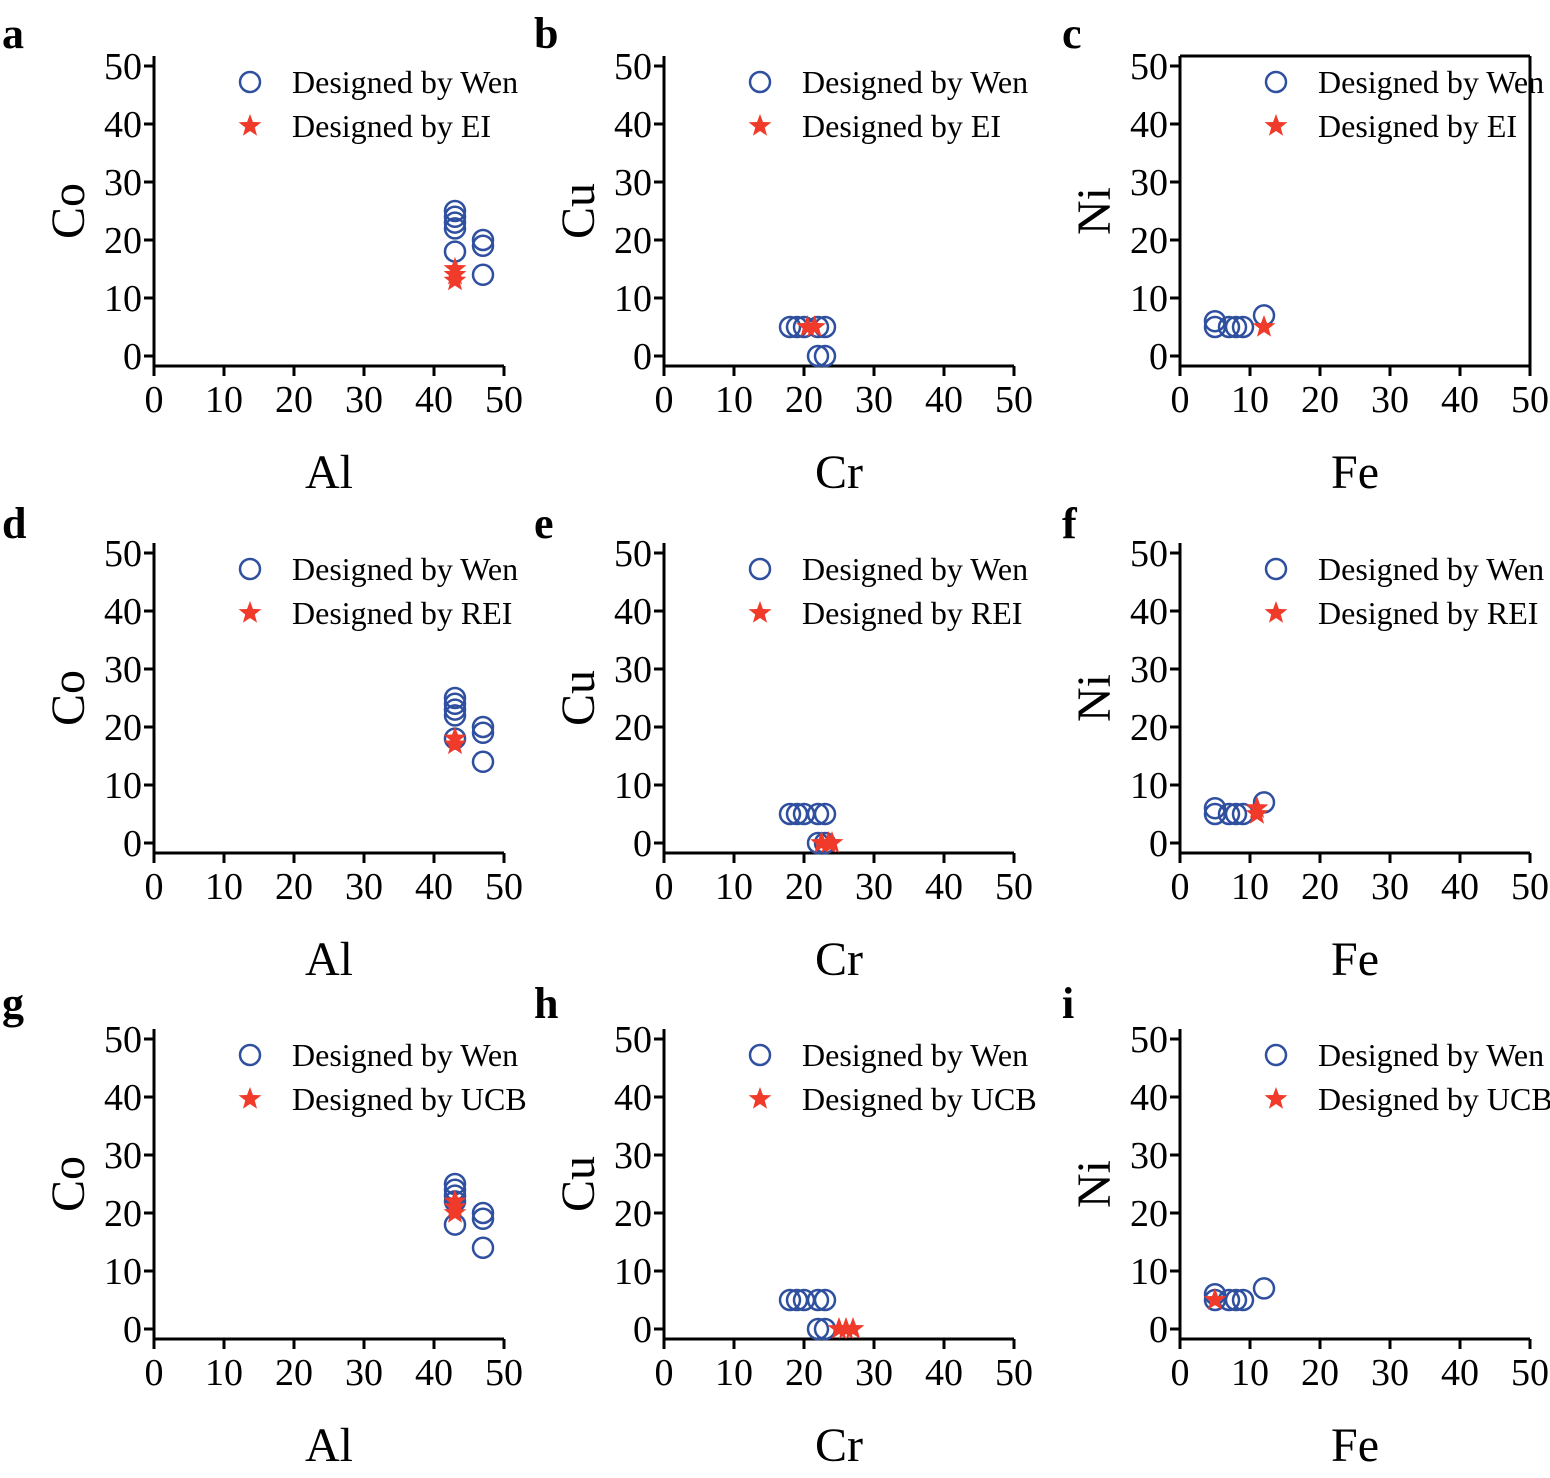 This screenshot has height=1478, width=1550. What do you see at coordinates (839, 959) in the screenshot?
I see `x-axis-label: Cr` at bounding box center [839, 959].